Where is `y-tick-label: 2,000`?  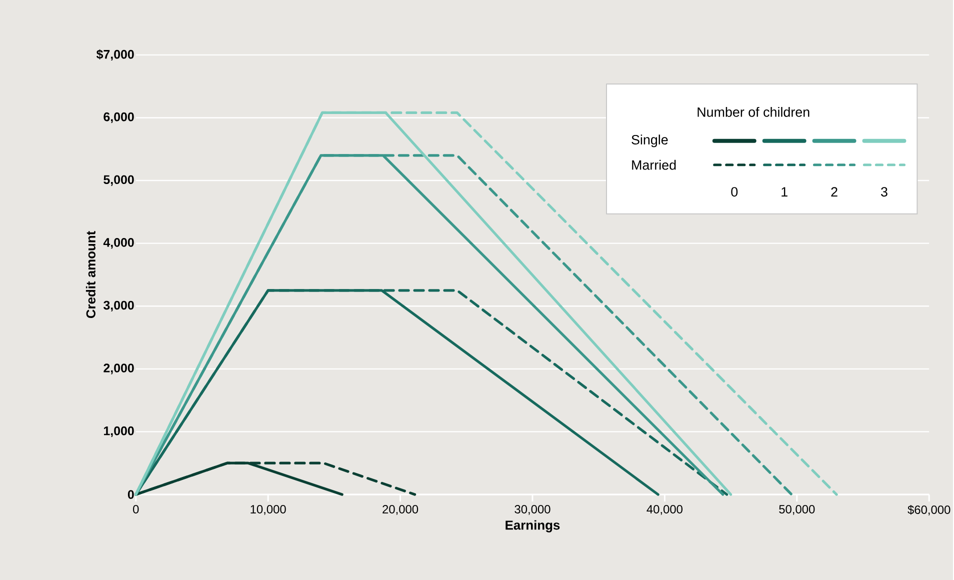
y-tick-label: 2,000 is located at coordinates (119, 368).